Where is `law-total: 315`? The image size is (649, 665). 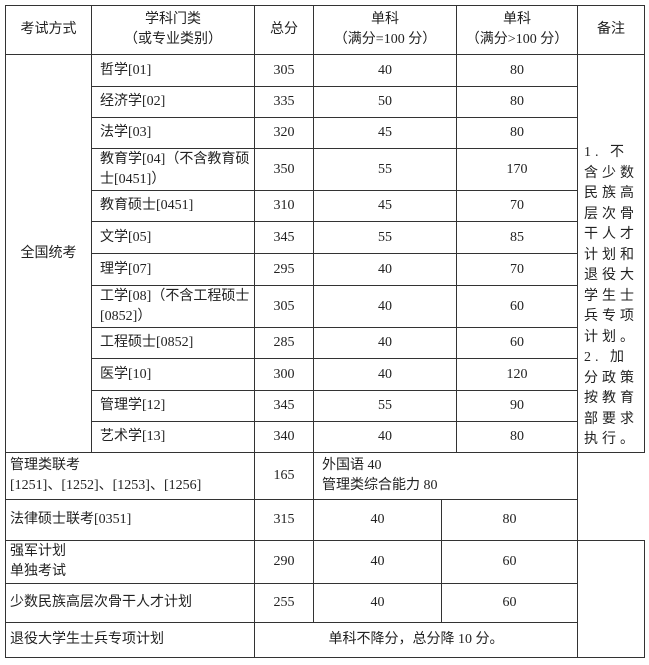 law-total: 315 is located at coordinates (284, 520).